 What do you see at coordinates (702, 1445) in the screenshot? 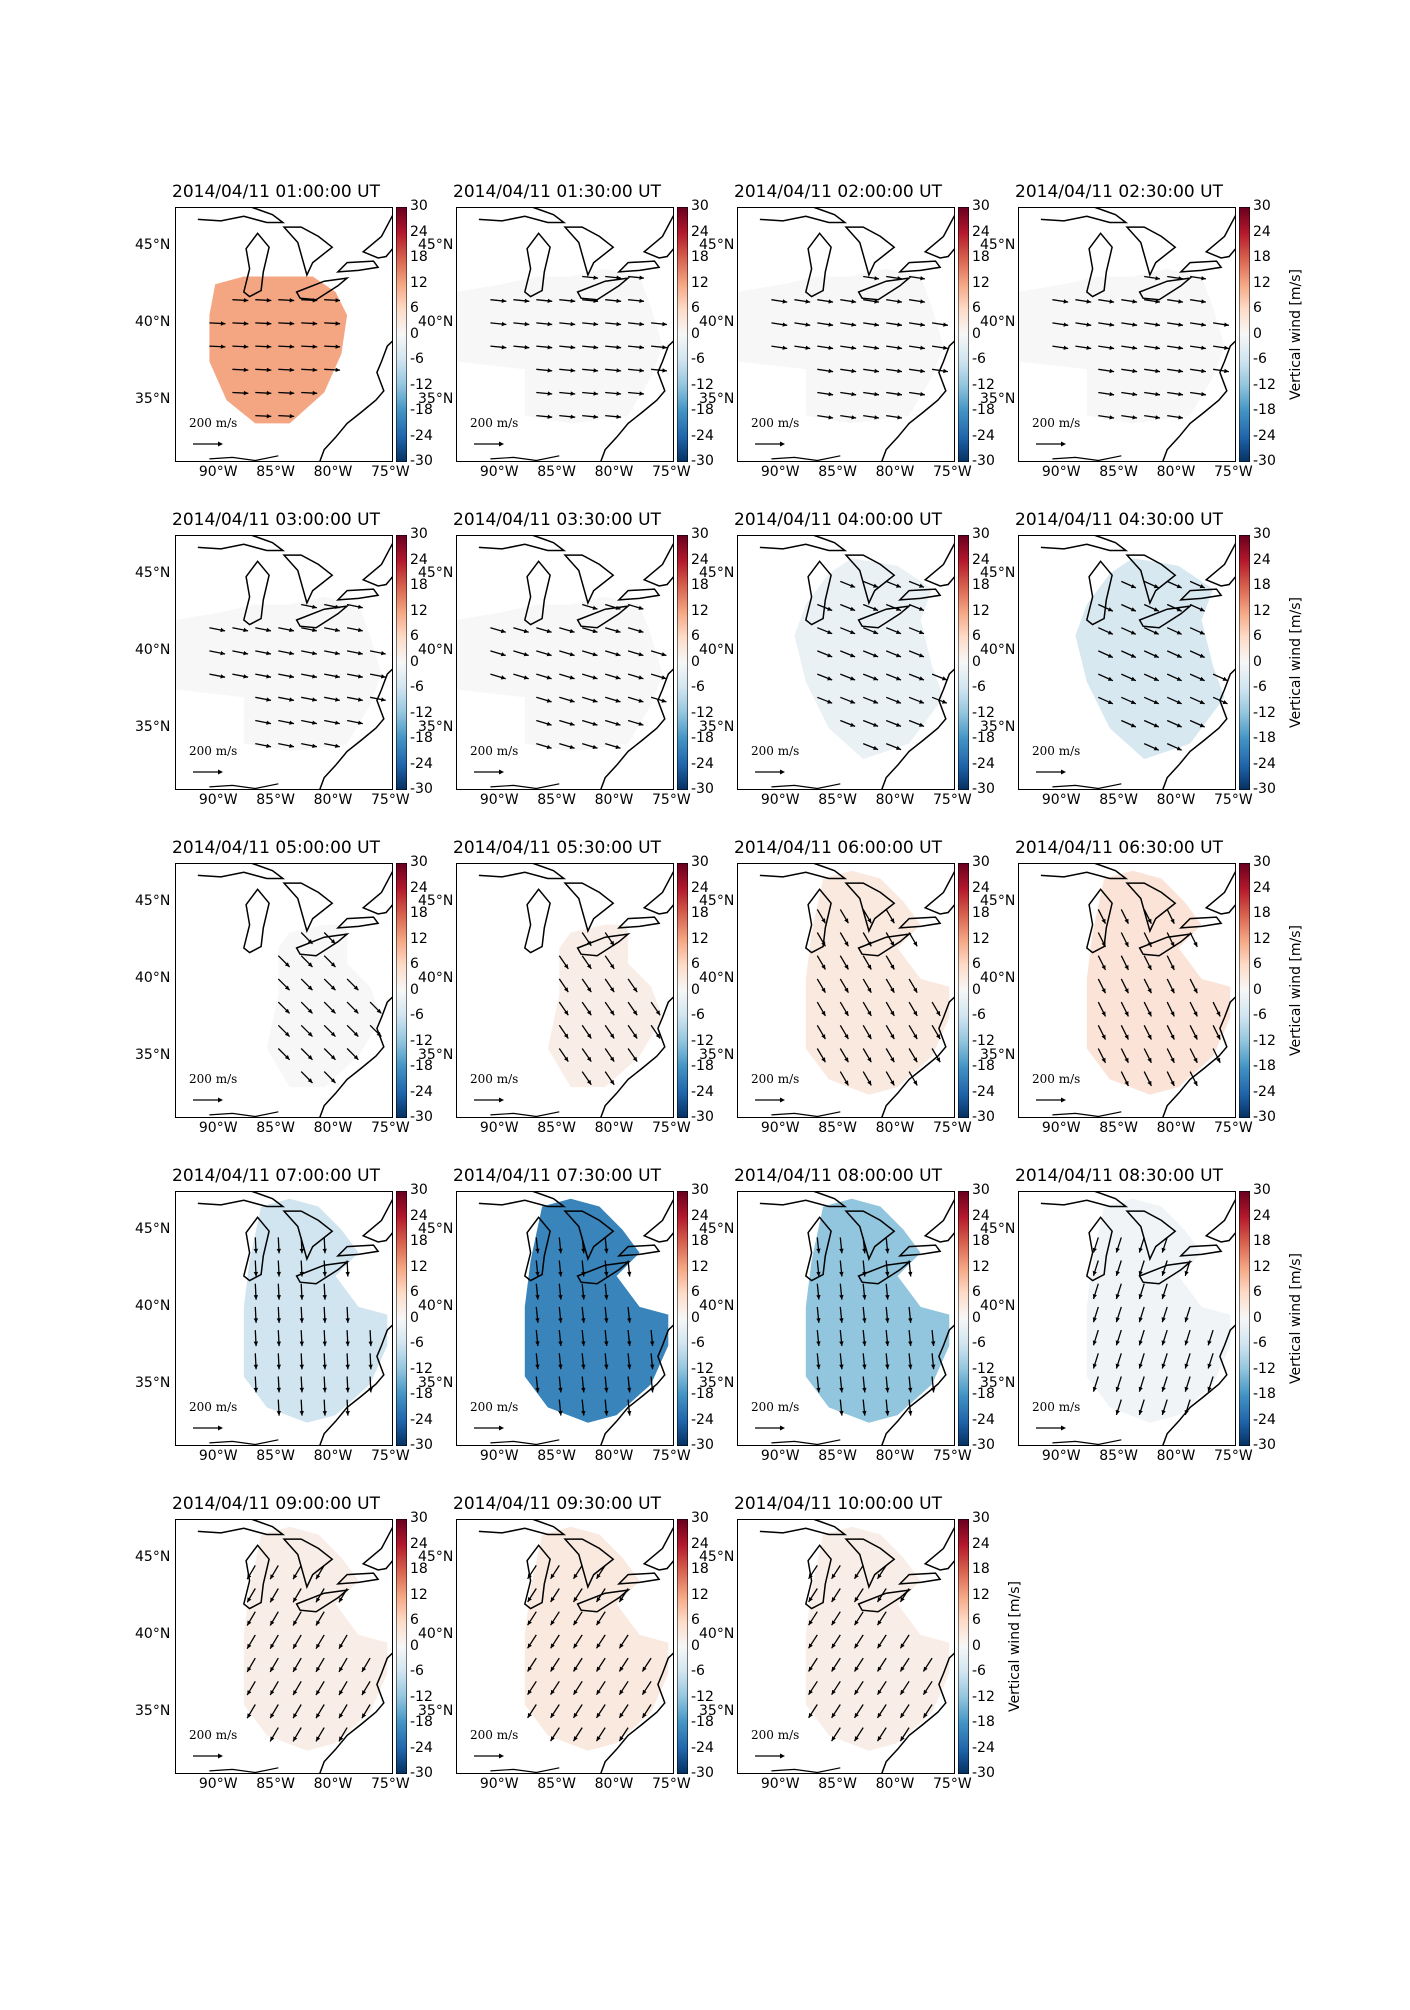
I see `colorbar-tick-label: -30` at bounding box center [702, 1445].